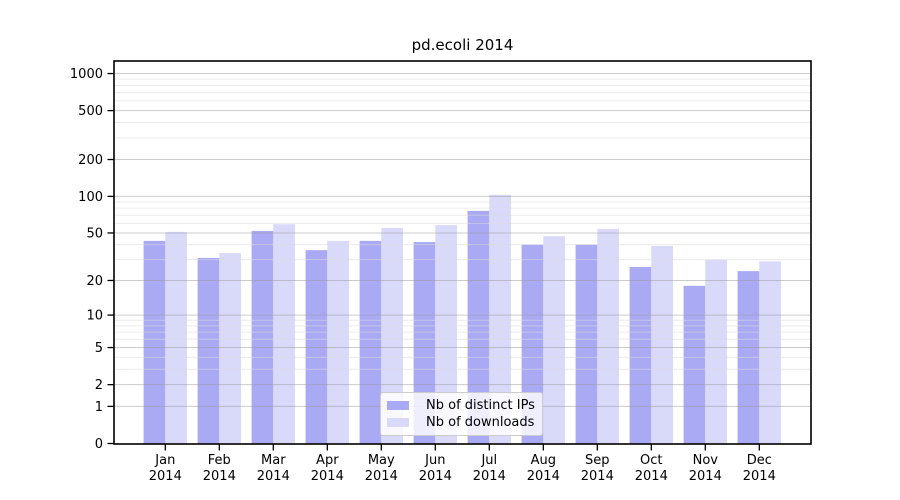 The width and height of the screenshot is (900, 500). What do you see at coordinates (480, 405) in the screenshot?
I see `legend-label-distinct-ips: Nb of distinct IPs` at bounding box center [480, 405].